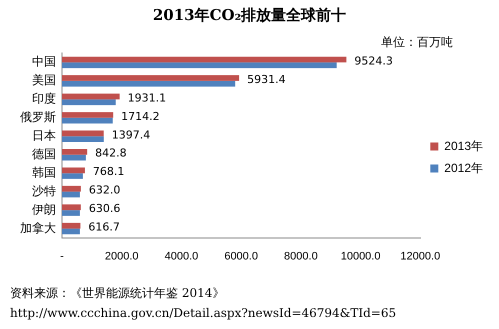 The image size is (499, 329). Describe the element at coordinates (147, 97) in the screenshot. I see `data-label: 1931.1` at that location.